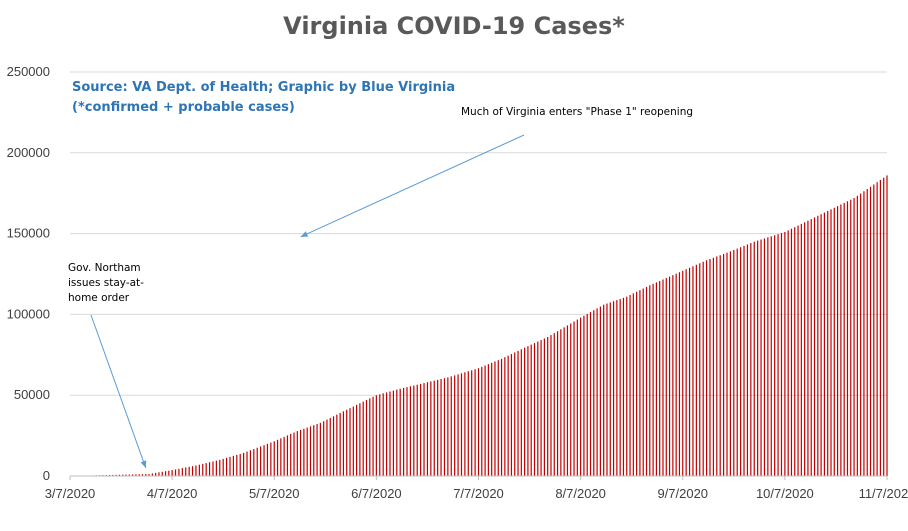  I want to click on chart-title: Virginia COVID-19 Cases*, so click(454, 26).